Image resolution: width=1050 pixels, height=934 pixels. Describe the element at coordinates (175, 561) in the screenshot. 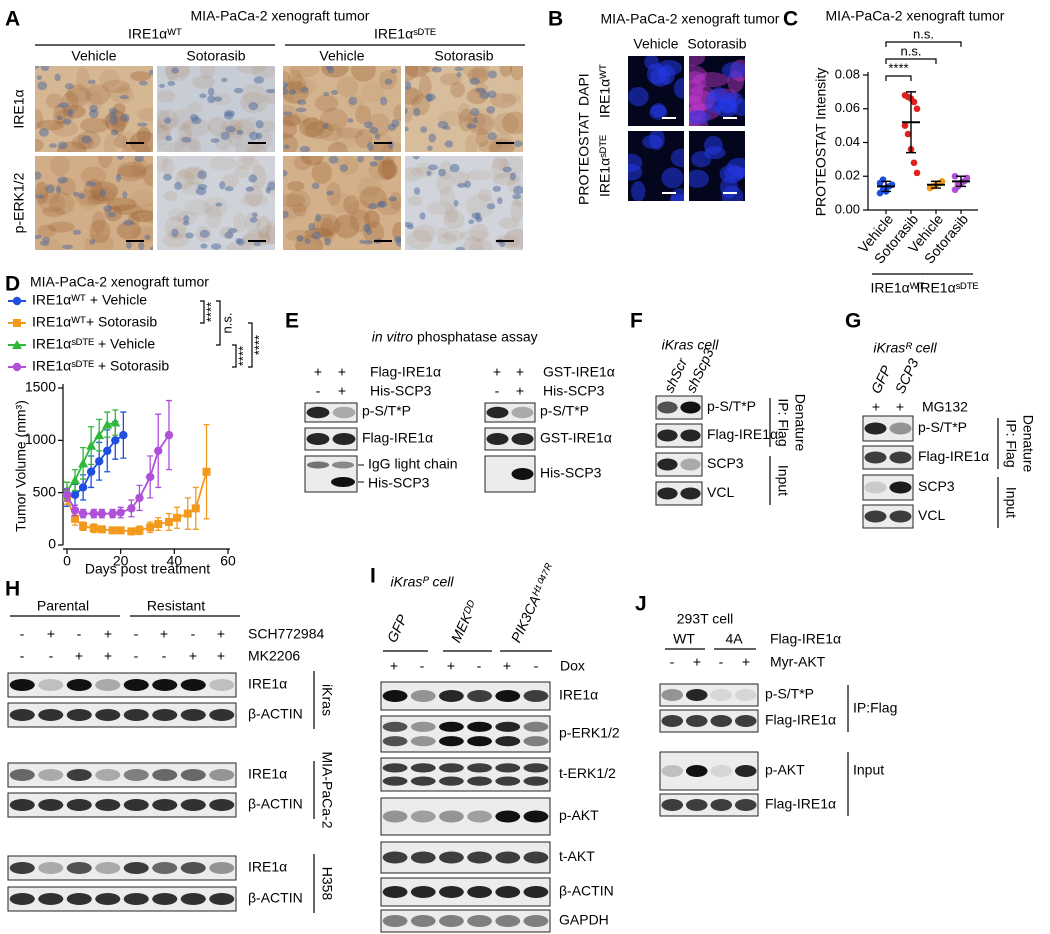

I see `x-tick-label: 40` at that location.